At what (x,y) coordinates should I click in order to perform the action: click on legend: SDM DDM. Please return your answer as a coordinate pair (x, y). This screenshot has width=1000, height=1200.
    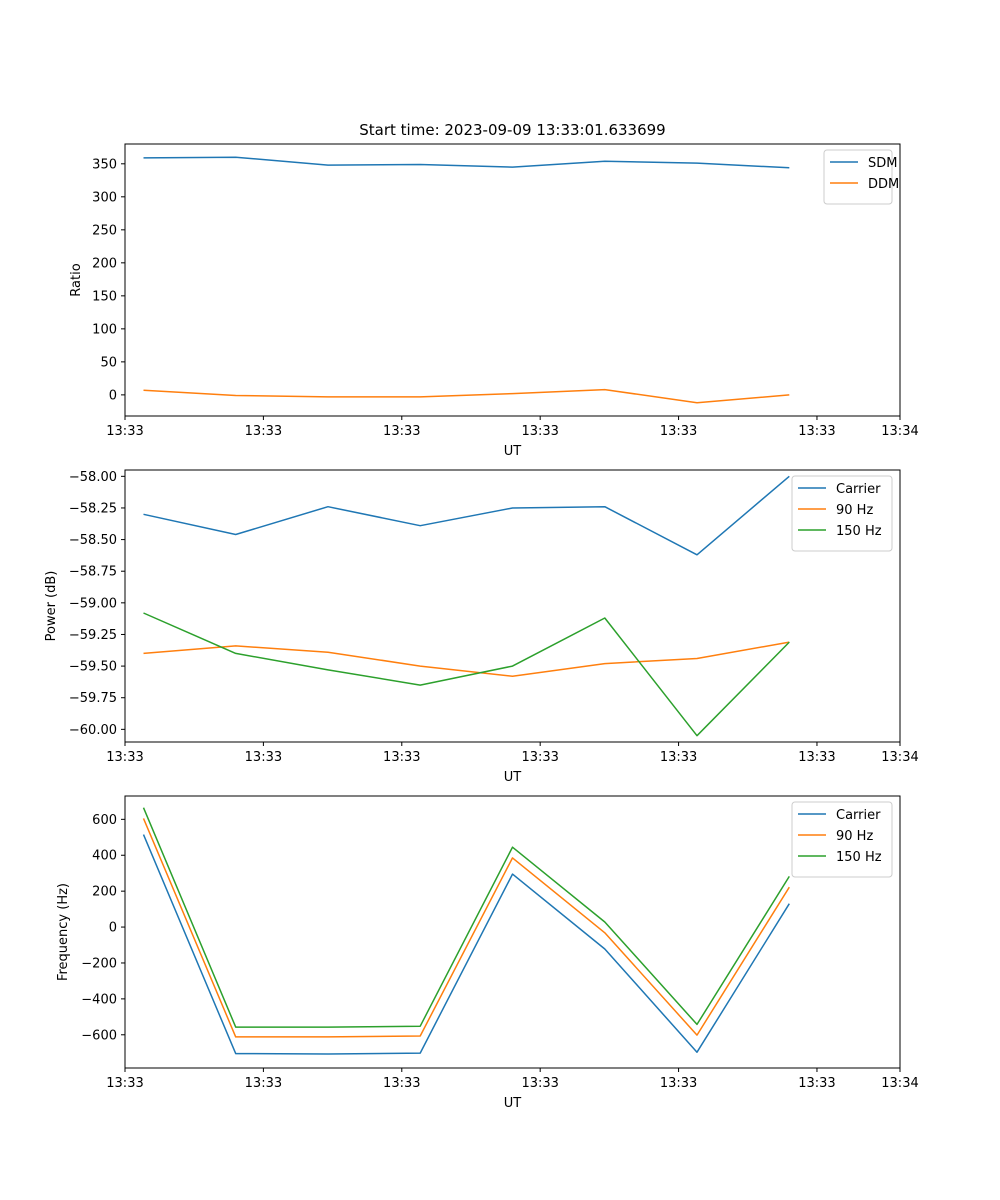
    Looking at the image, I should click on (861, 177).